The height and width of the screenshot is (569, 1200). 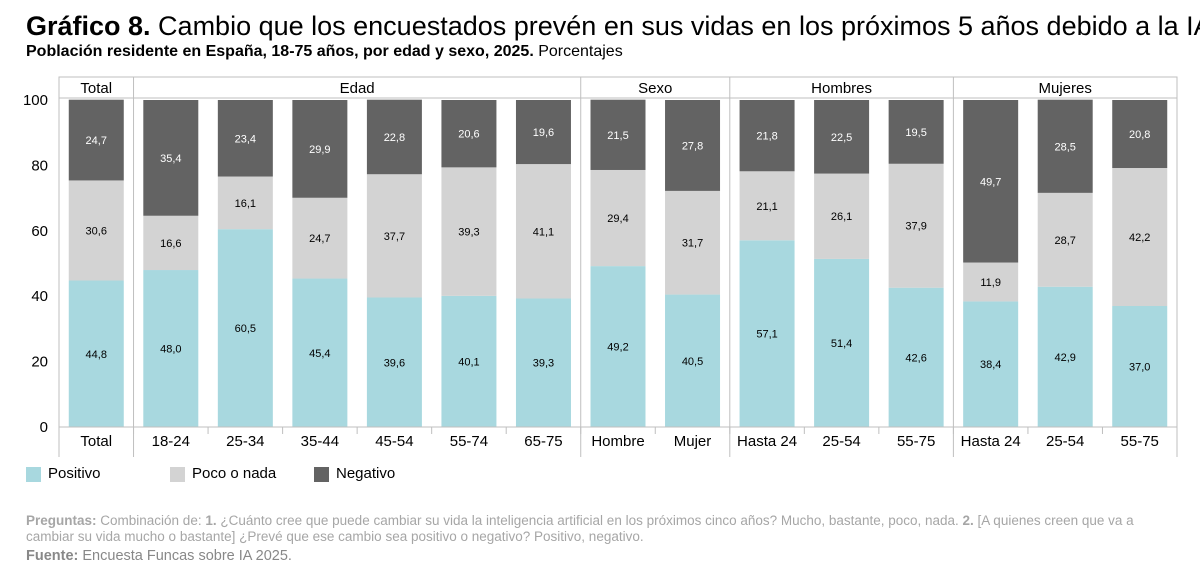 I want to click on y-tick-label-0: 0, so click(x=44, y=427).